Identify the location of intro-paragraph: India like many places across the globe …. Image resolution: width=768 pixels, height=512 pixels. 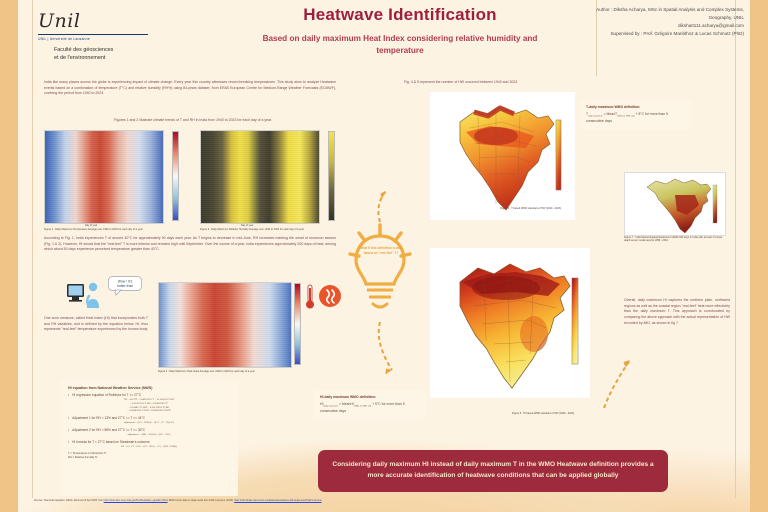
(190, 88).